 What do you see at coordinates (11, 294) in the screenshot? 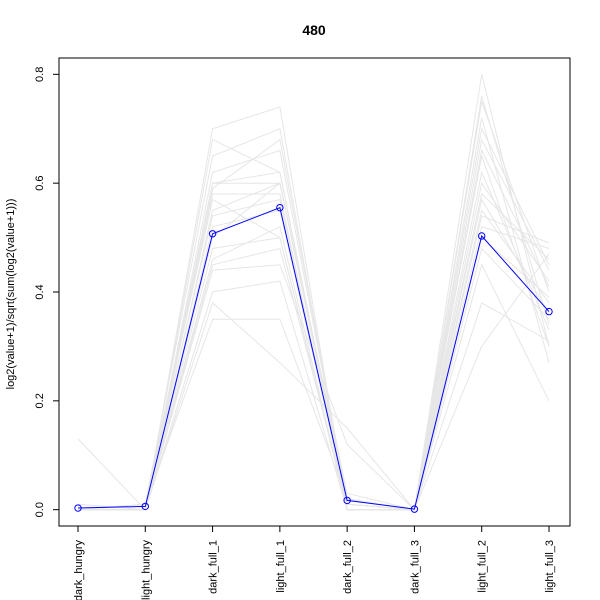
I see `y-axis-title: log2(value+1)/sqrt(sum(log2(value+1)))` at bounding box center [11, 294].